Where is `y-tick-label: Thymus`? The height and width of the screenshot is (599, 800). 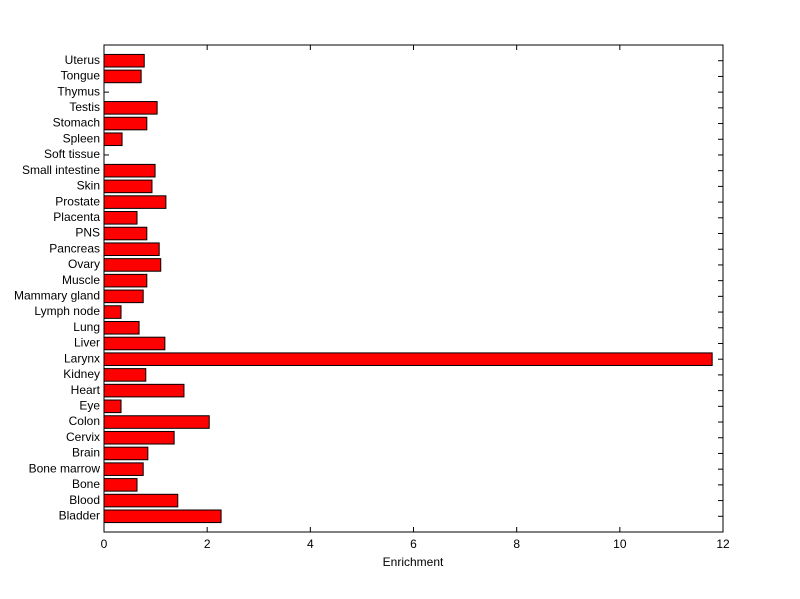 y-tick-label: Thymus is located at coordinates (78, 91).